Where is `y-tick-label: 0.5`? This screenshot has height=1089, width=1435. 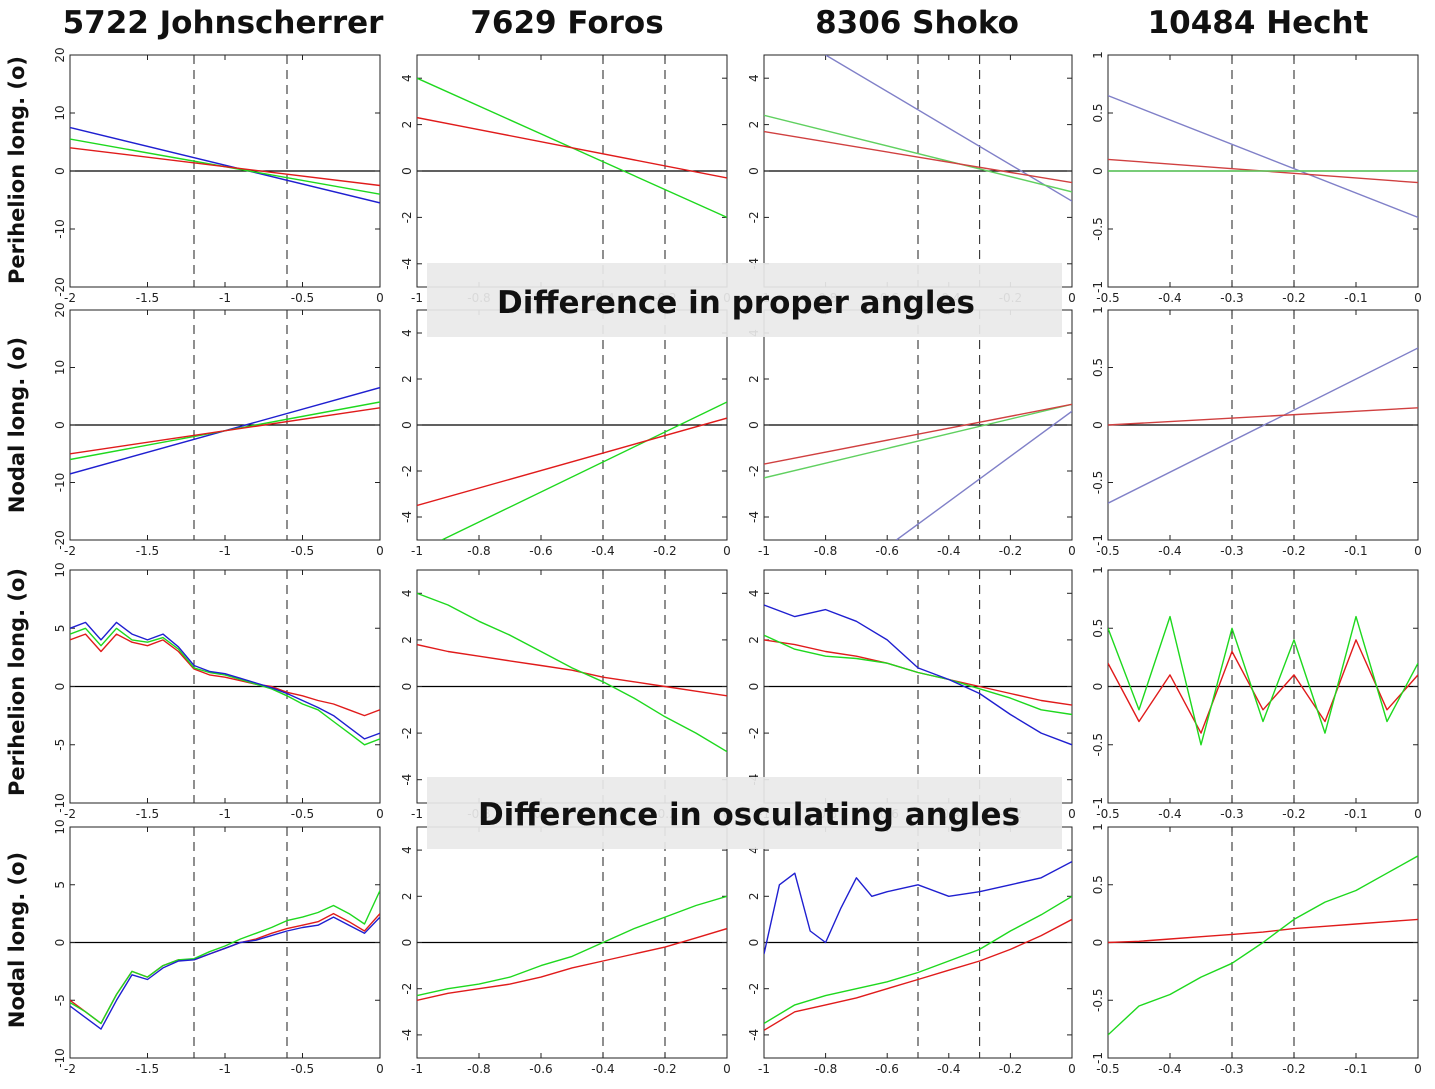
y-tick-label: 0.5 is located at coordinates (1098, 112).